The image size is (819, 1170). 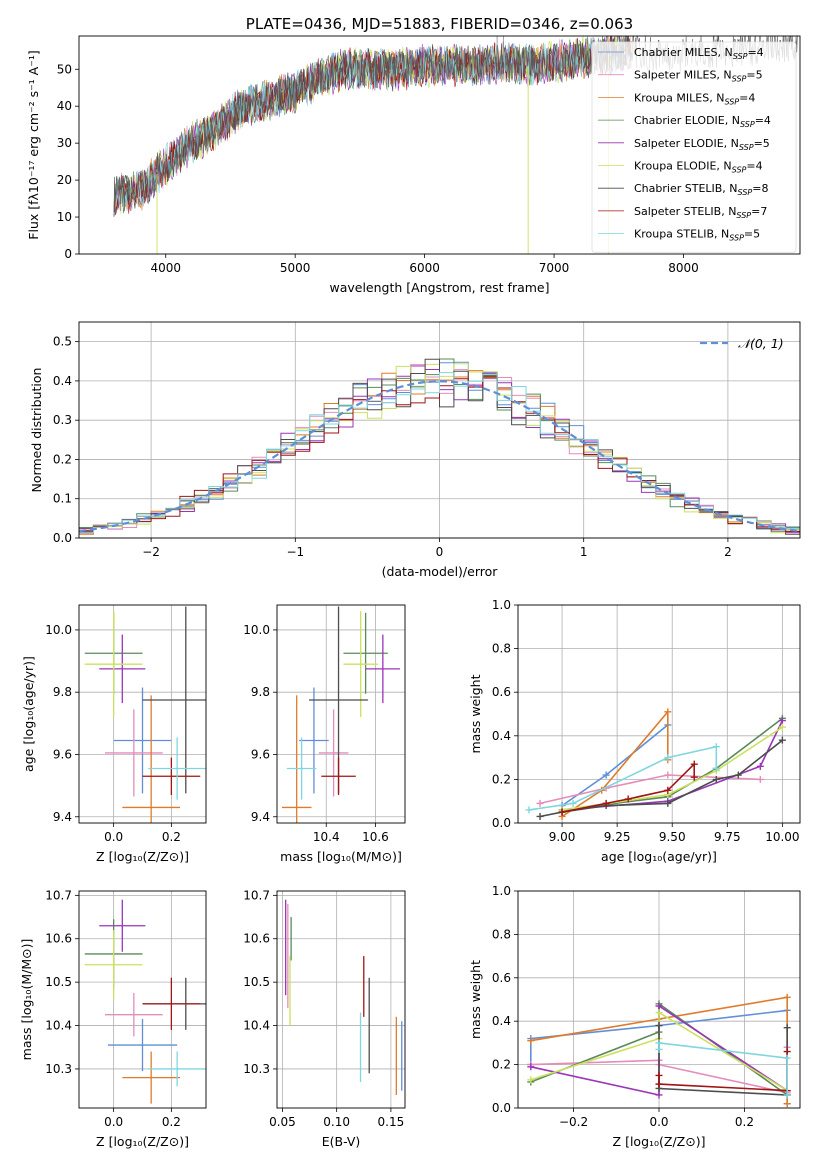 I want to click on z-weight-frame, so click(x=659, y=999).